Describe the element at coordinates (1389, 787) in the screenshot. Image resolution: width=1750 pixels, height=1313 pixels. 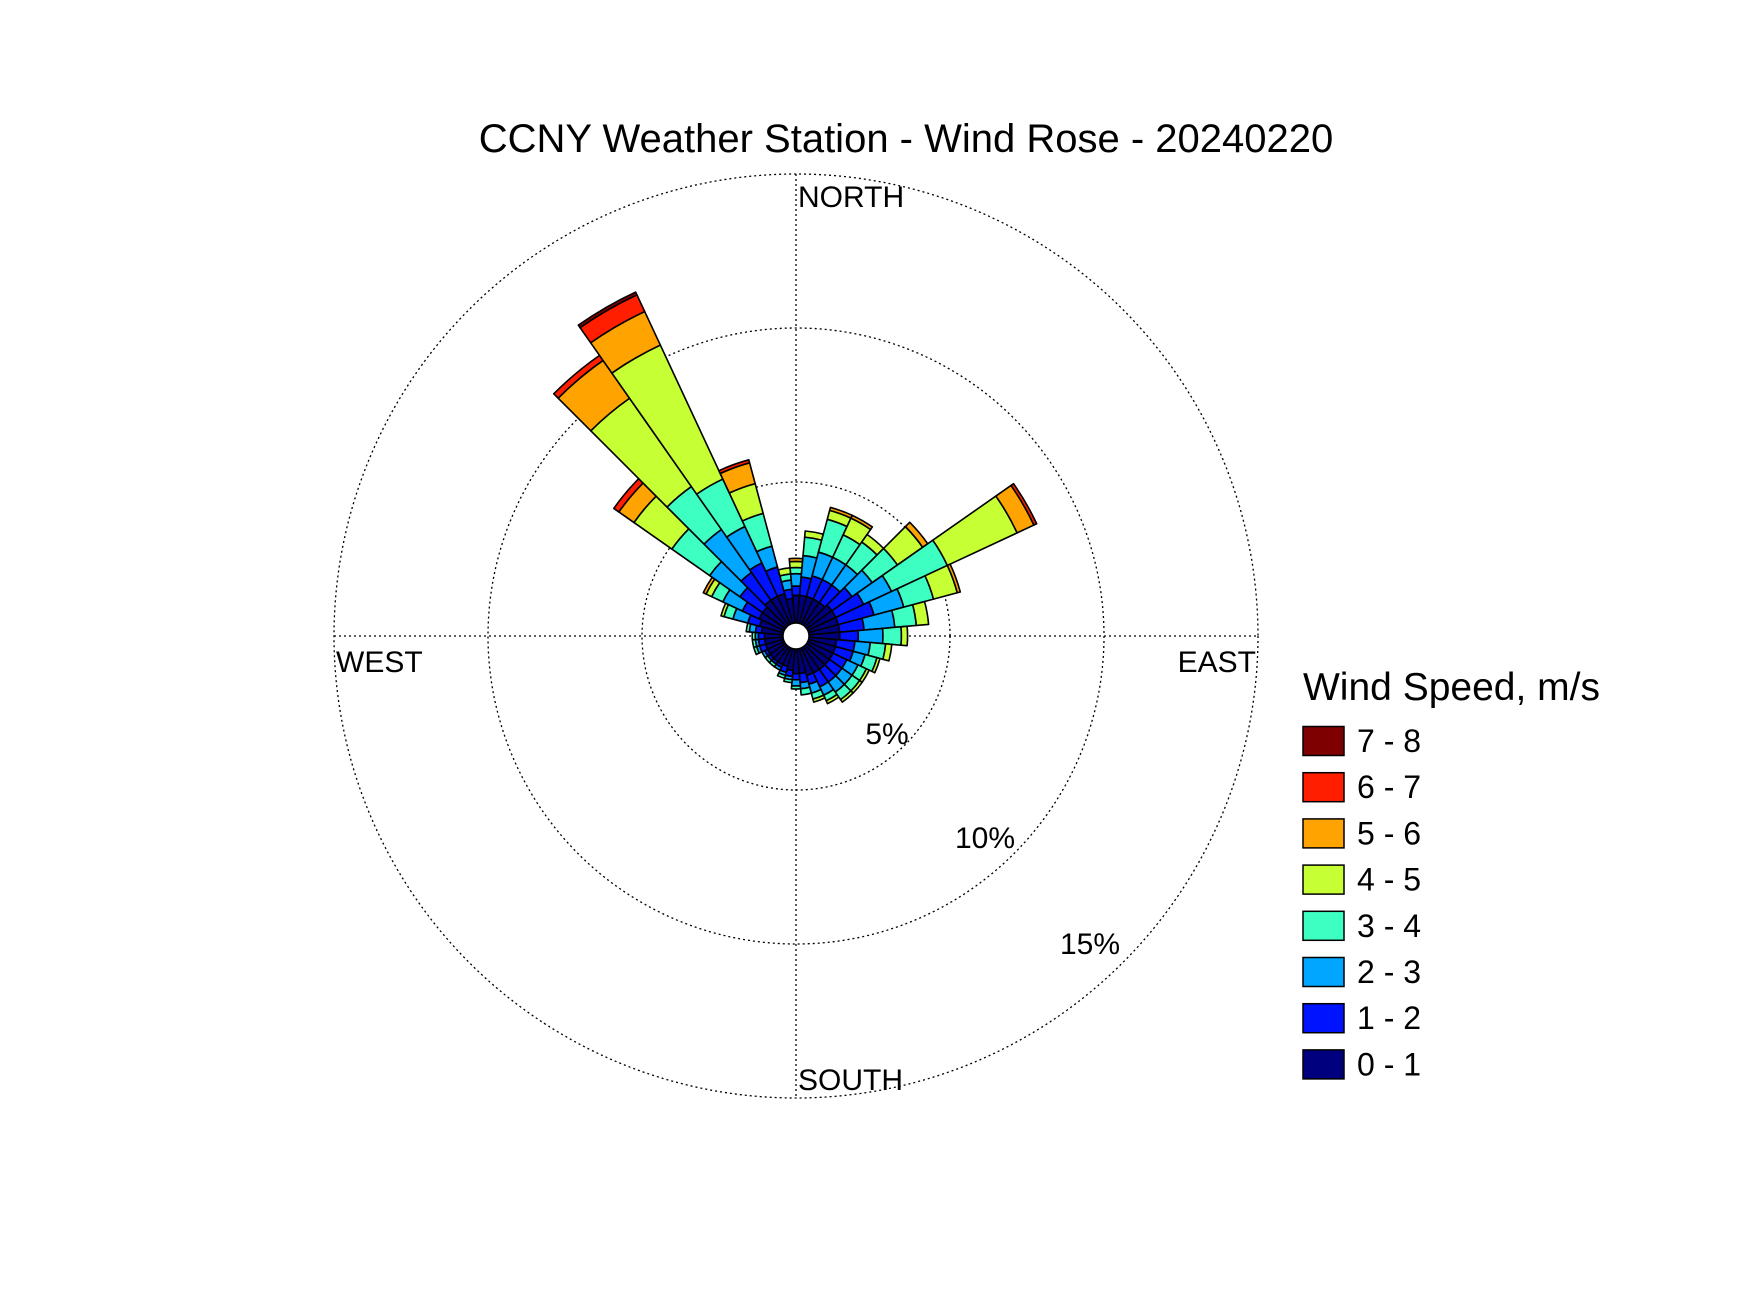
I see `legend-label-6: 6 - 7` at that location.